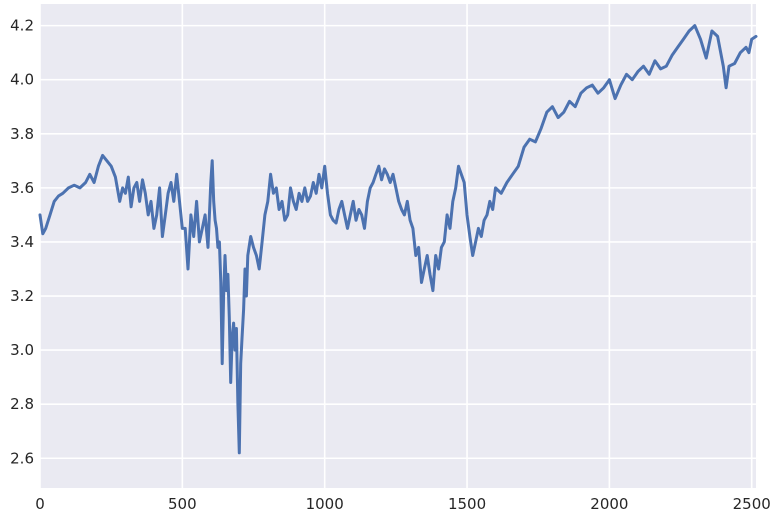 This screenshot has width=775, height=518. I want to click on y-tick-label: 4.0, so click(22, 80).